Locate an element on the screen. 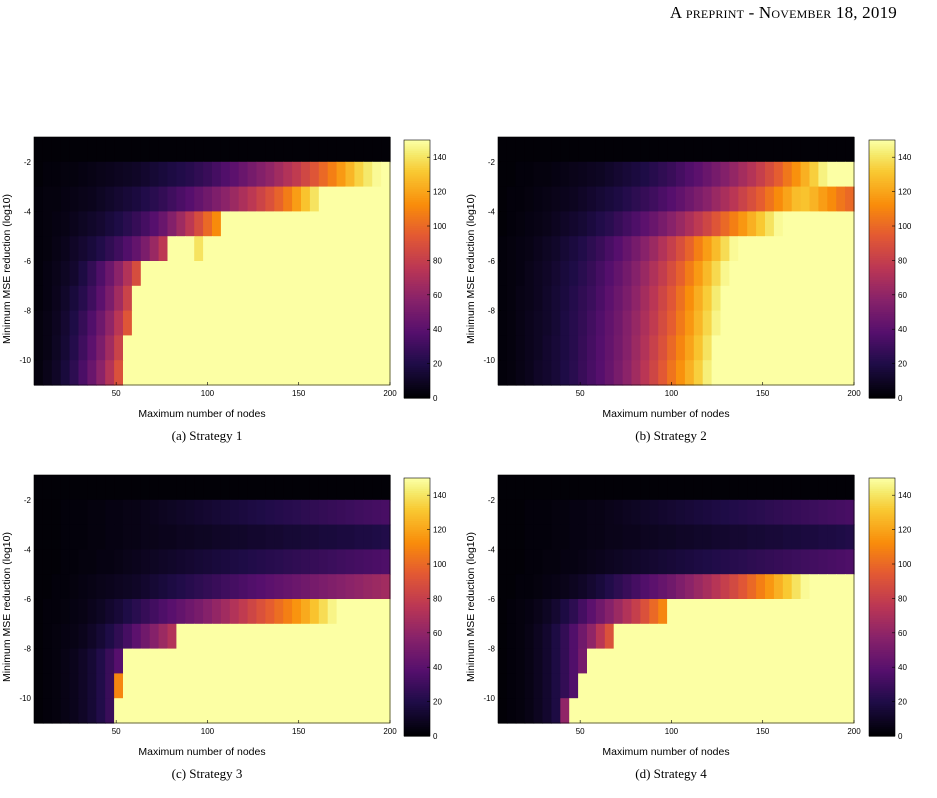 The width and height of the screenshot is (937, 798). y-tick-label: -2 is located at coordinates (492, 162).